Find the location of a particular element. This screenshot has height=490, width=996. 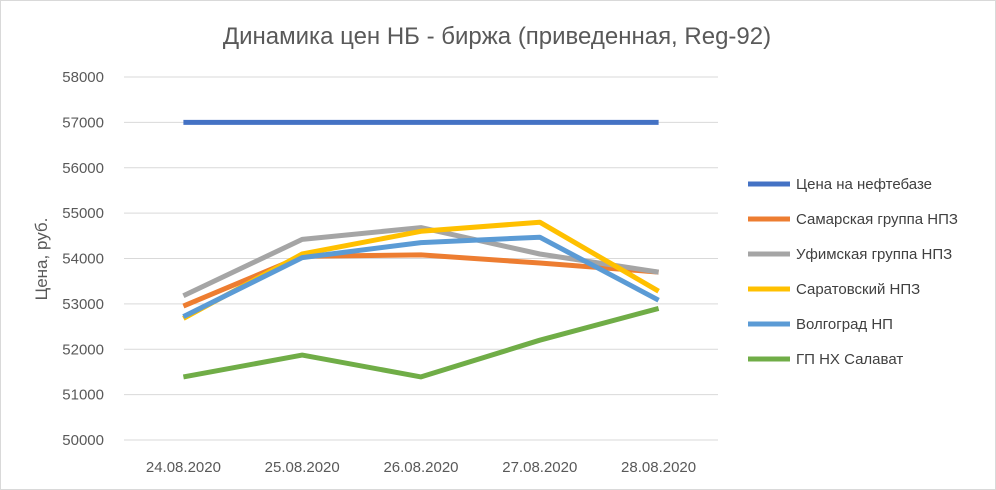

y-tick-label: 55000 is located at coordinates (83, 213).